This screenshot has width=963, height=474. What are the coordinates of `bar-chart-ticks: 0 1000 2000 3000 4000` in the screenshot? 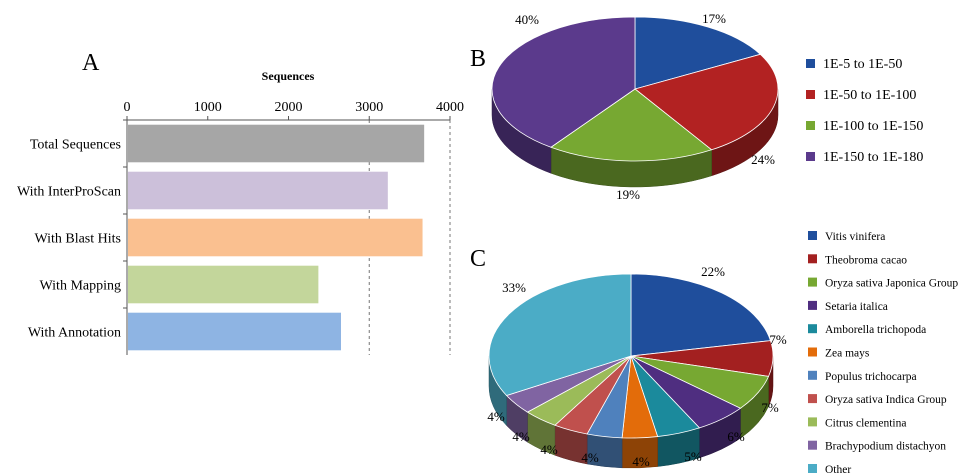 It's located at (294, 110).